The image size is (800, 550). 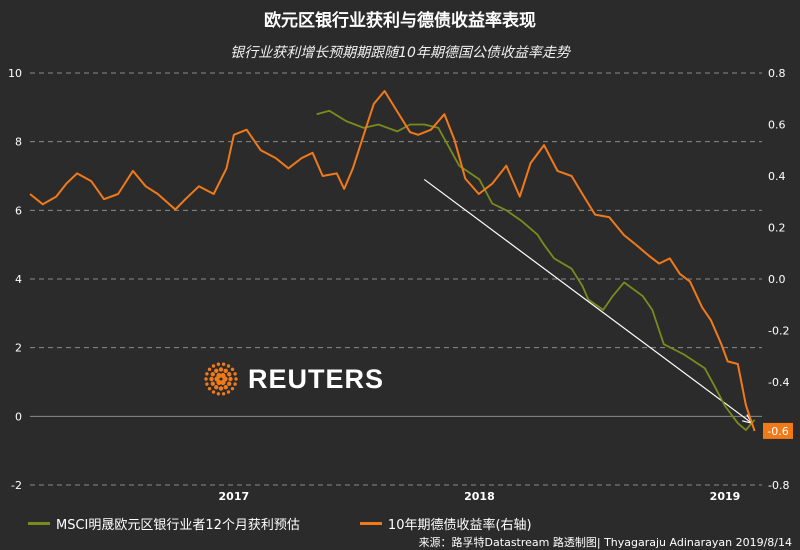 What do you see at coordinates (777, 125) in the screenshot?
I see `y-right-tick-label: 0.6` at bounding box center [777, 125].